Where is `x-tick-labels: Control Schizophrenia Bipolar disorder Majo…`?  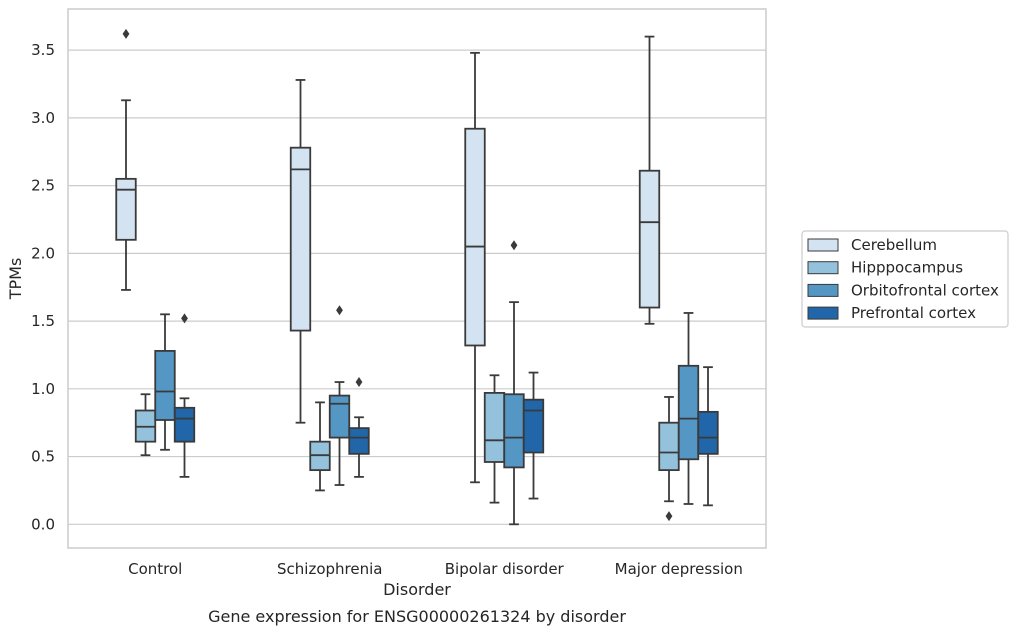 x-tick-labels: Control Schizophrenia Bipolar disorder Majo… is located at coordinates (435, 569).